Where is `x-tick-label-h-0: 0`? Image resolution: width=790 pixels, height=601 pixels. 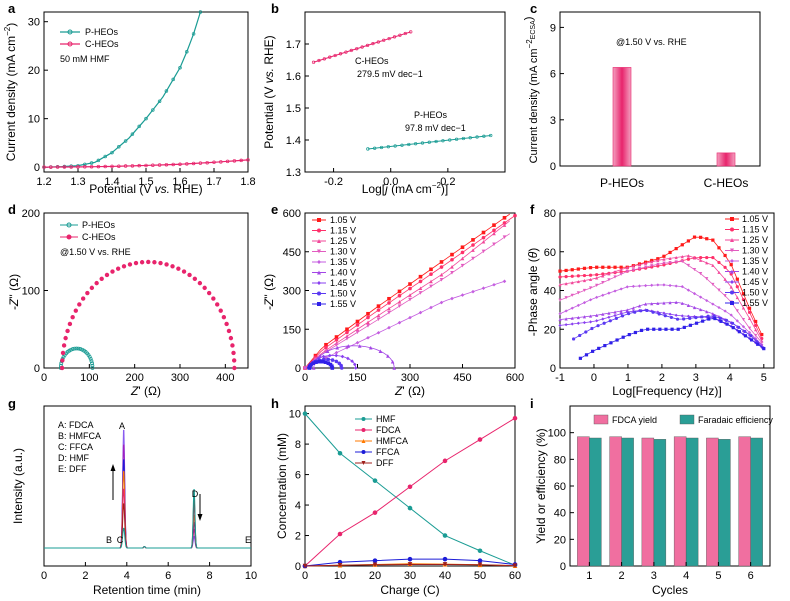
x-tick-label-h-0: 0 is located at coordinates (305, 576).